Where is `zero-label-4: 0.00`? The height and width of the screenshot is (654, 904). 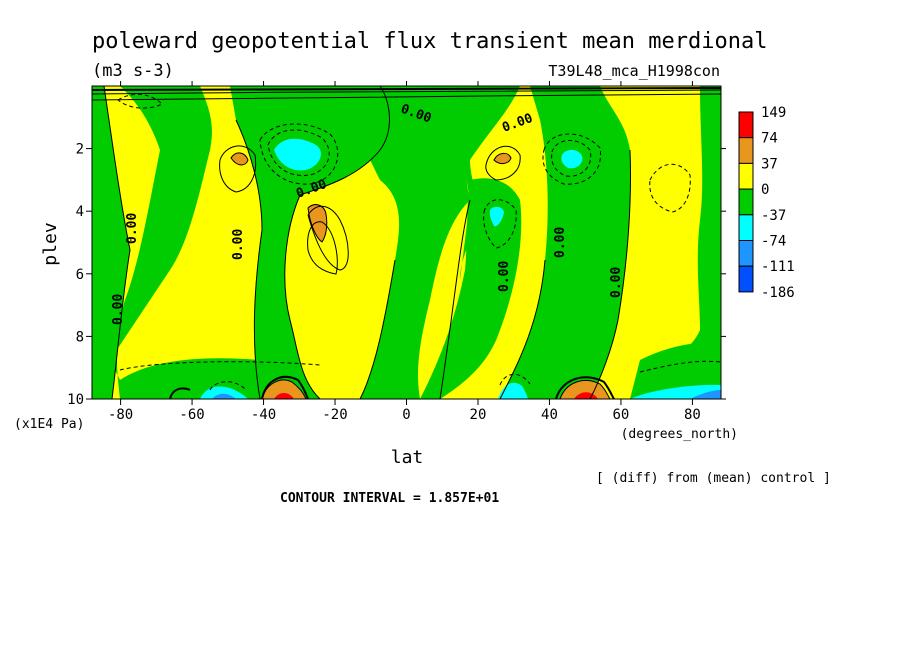
zero-label-4: 0.00 is located at coordinates (132, 228).